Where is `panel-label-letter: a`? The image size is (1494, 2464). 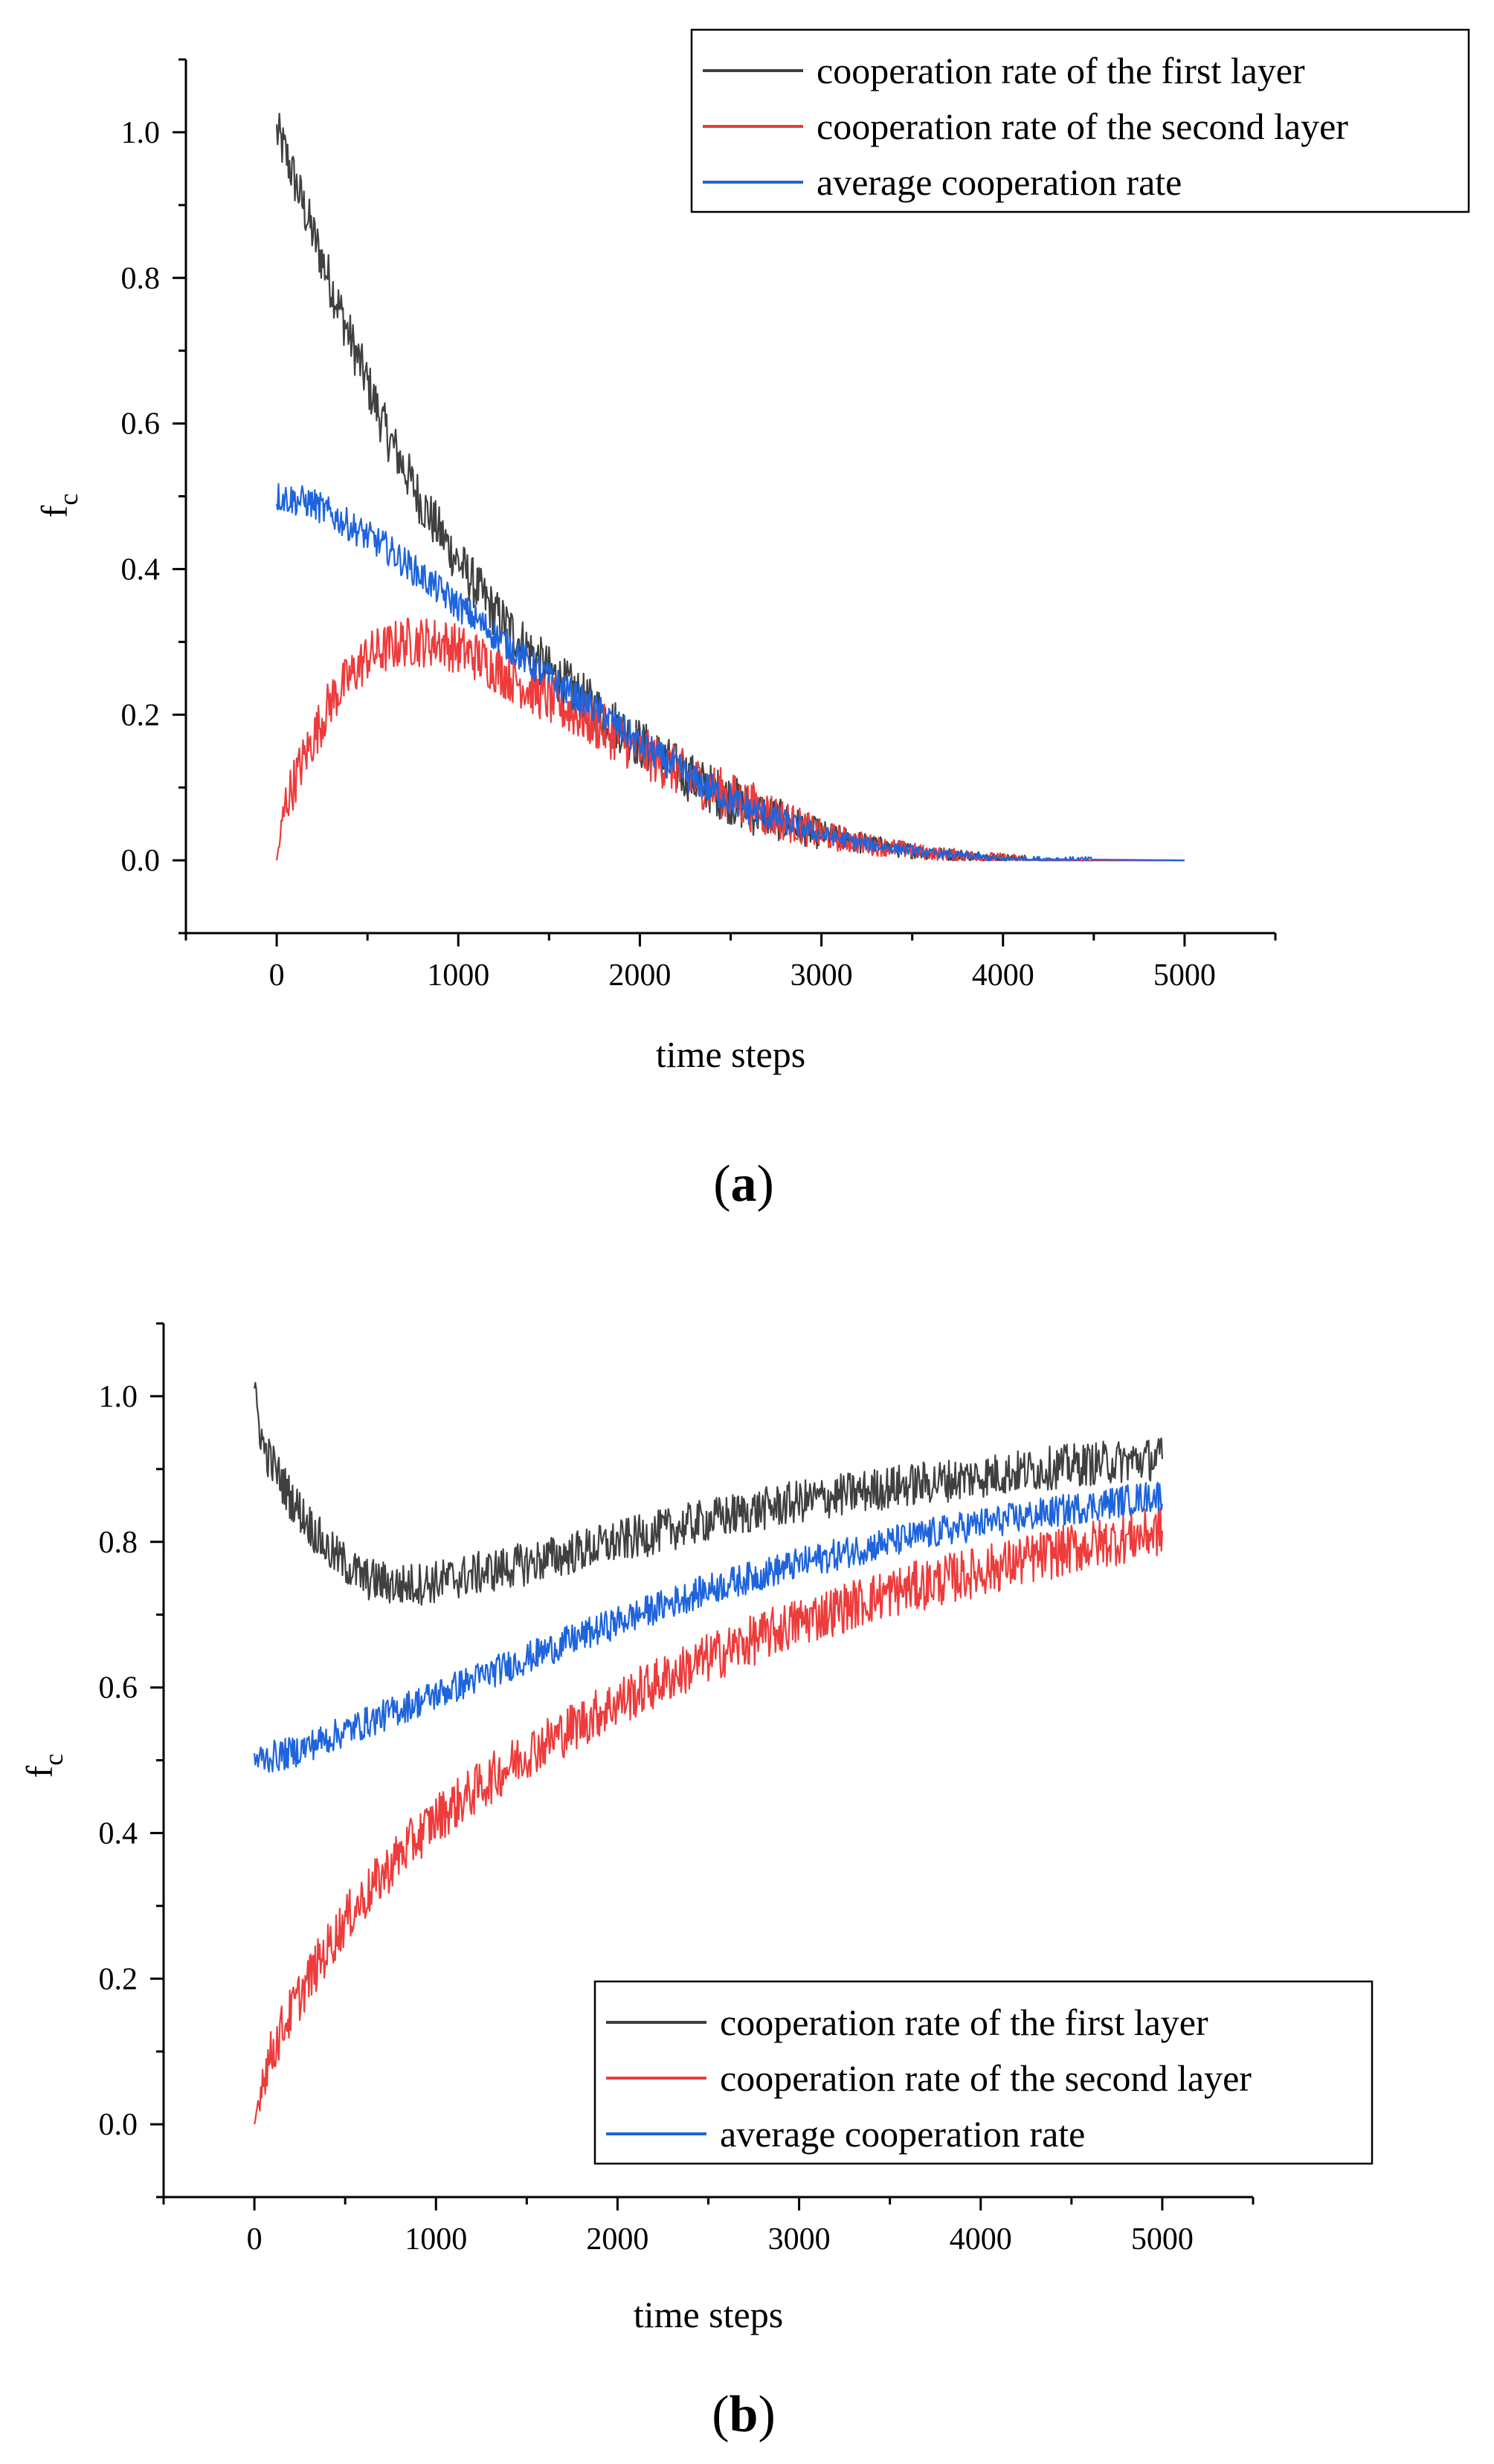
panel-label-letter: a is located at coordinates (744, 1184).